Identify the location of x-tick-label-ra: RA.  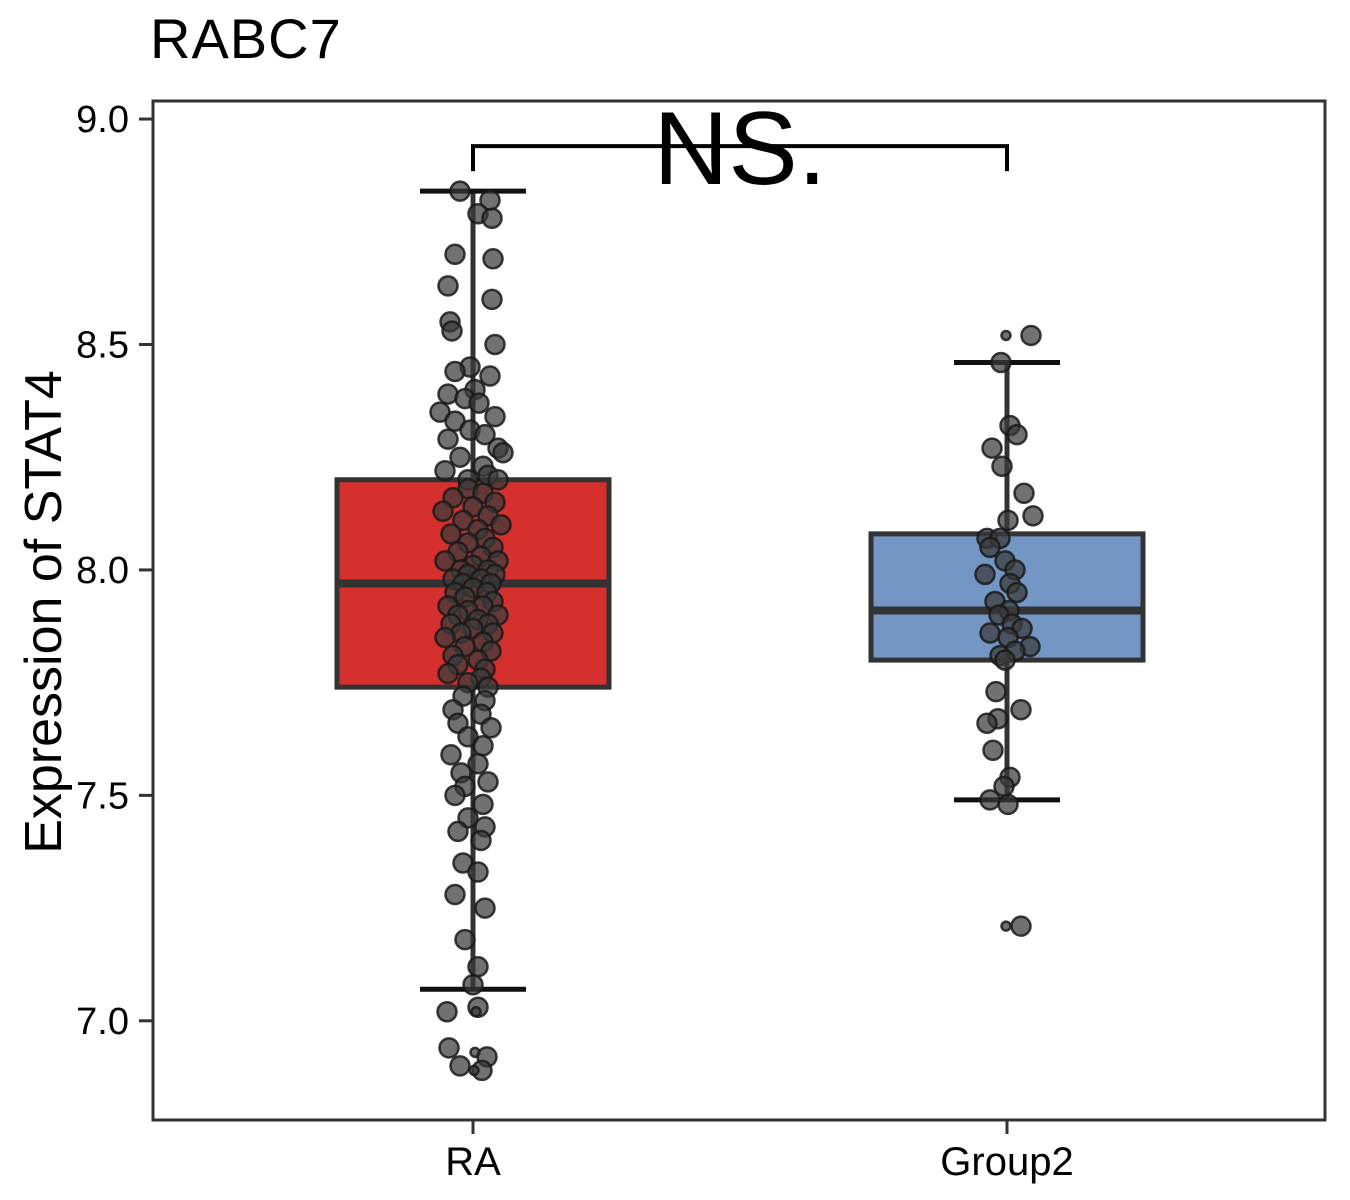
(473, 1162).